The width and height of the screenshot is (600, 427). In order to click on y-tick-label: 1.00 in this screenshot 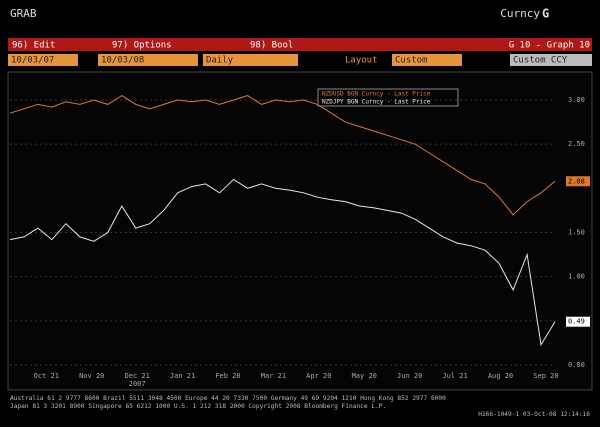, I will do `click(576, 277)`.